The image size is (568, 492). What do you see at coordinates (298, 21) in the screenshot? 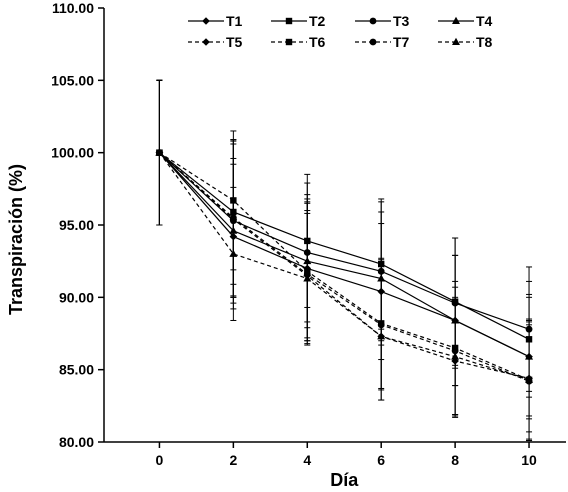
I see `legend-entry-T2: T2` at bounding box center [298, 21].